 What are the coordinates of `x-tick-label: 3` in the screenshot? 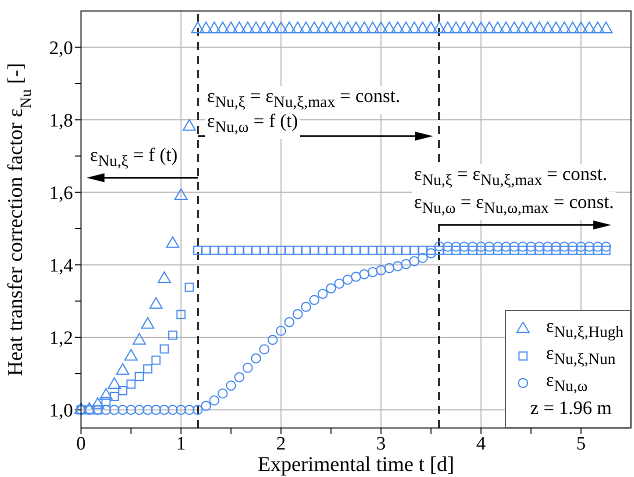 It's located at (381, 443).